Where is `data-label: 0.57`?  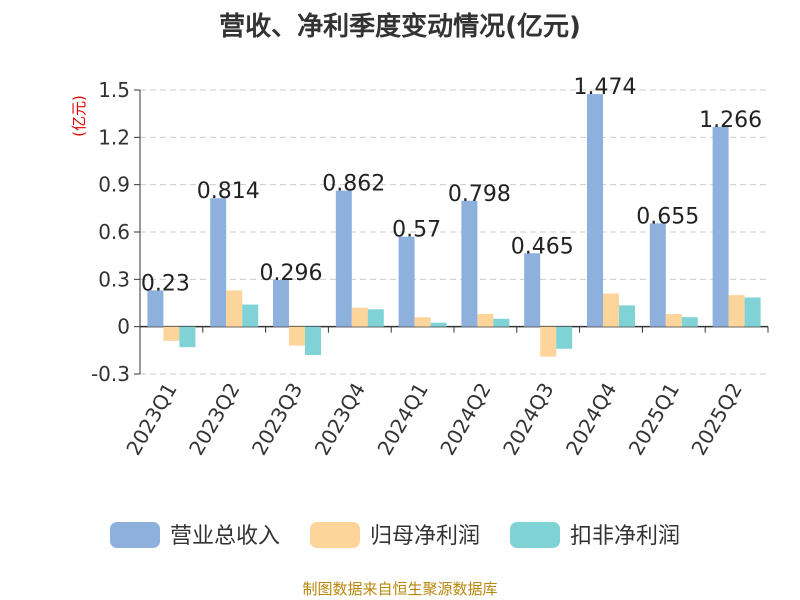 data-label: 0.57 is located at coordinates (416, 230).